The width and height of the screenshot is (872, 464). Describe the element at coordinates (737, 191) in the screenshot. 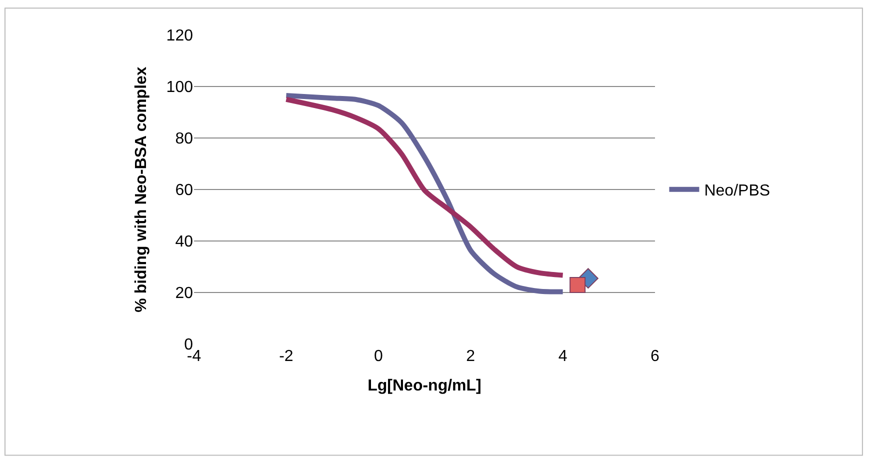

I see `legend-label: Neo/PBS` at that location.